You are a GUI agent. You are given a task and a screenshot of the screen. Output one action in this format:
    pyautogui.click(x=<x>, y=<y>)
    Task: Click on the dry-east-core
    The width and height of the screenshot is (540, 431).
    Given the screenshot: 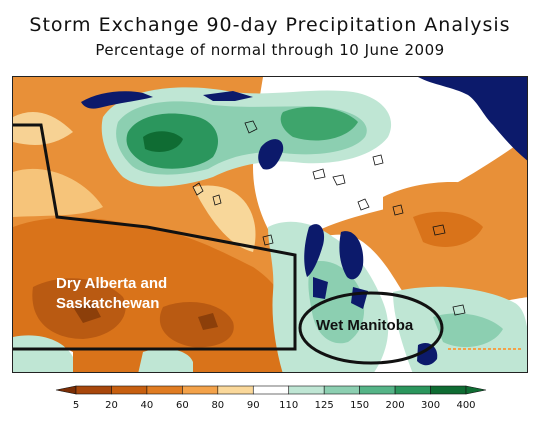 What is the action you would take?
    pyautogui.click(x=448, y=229)
    